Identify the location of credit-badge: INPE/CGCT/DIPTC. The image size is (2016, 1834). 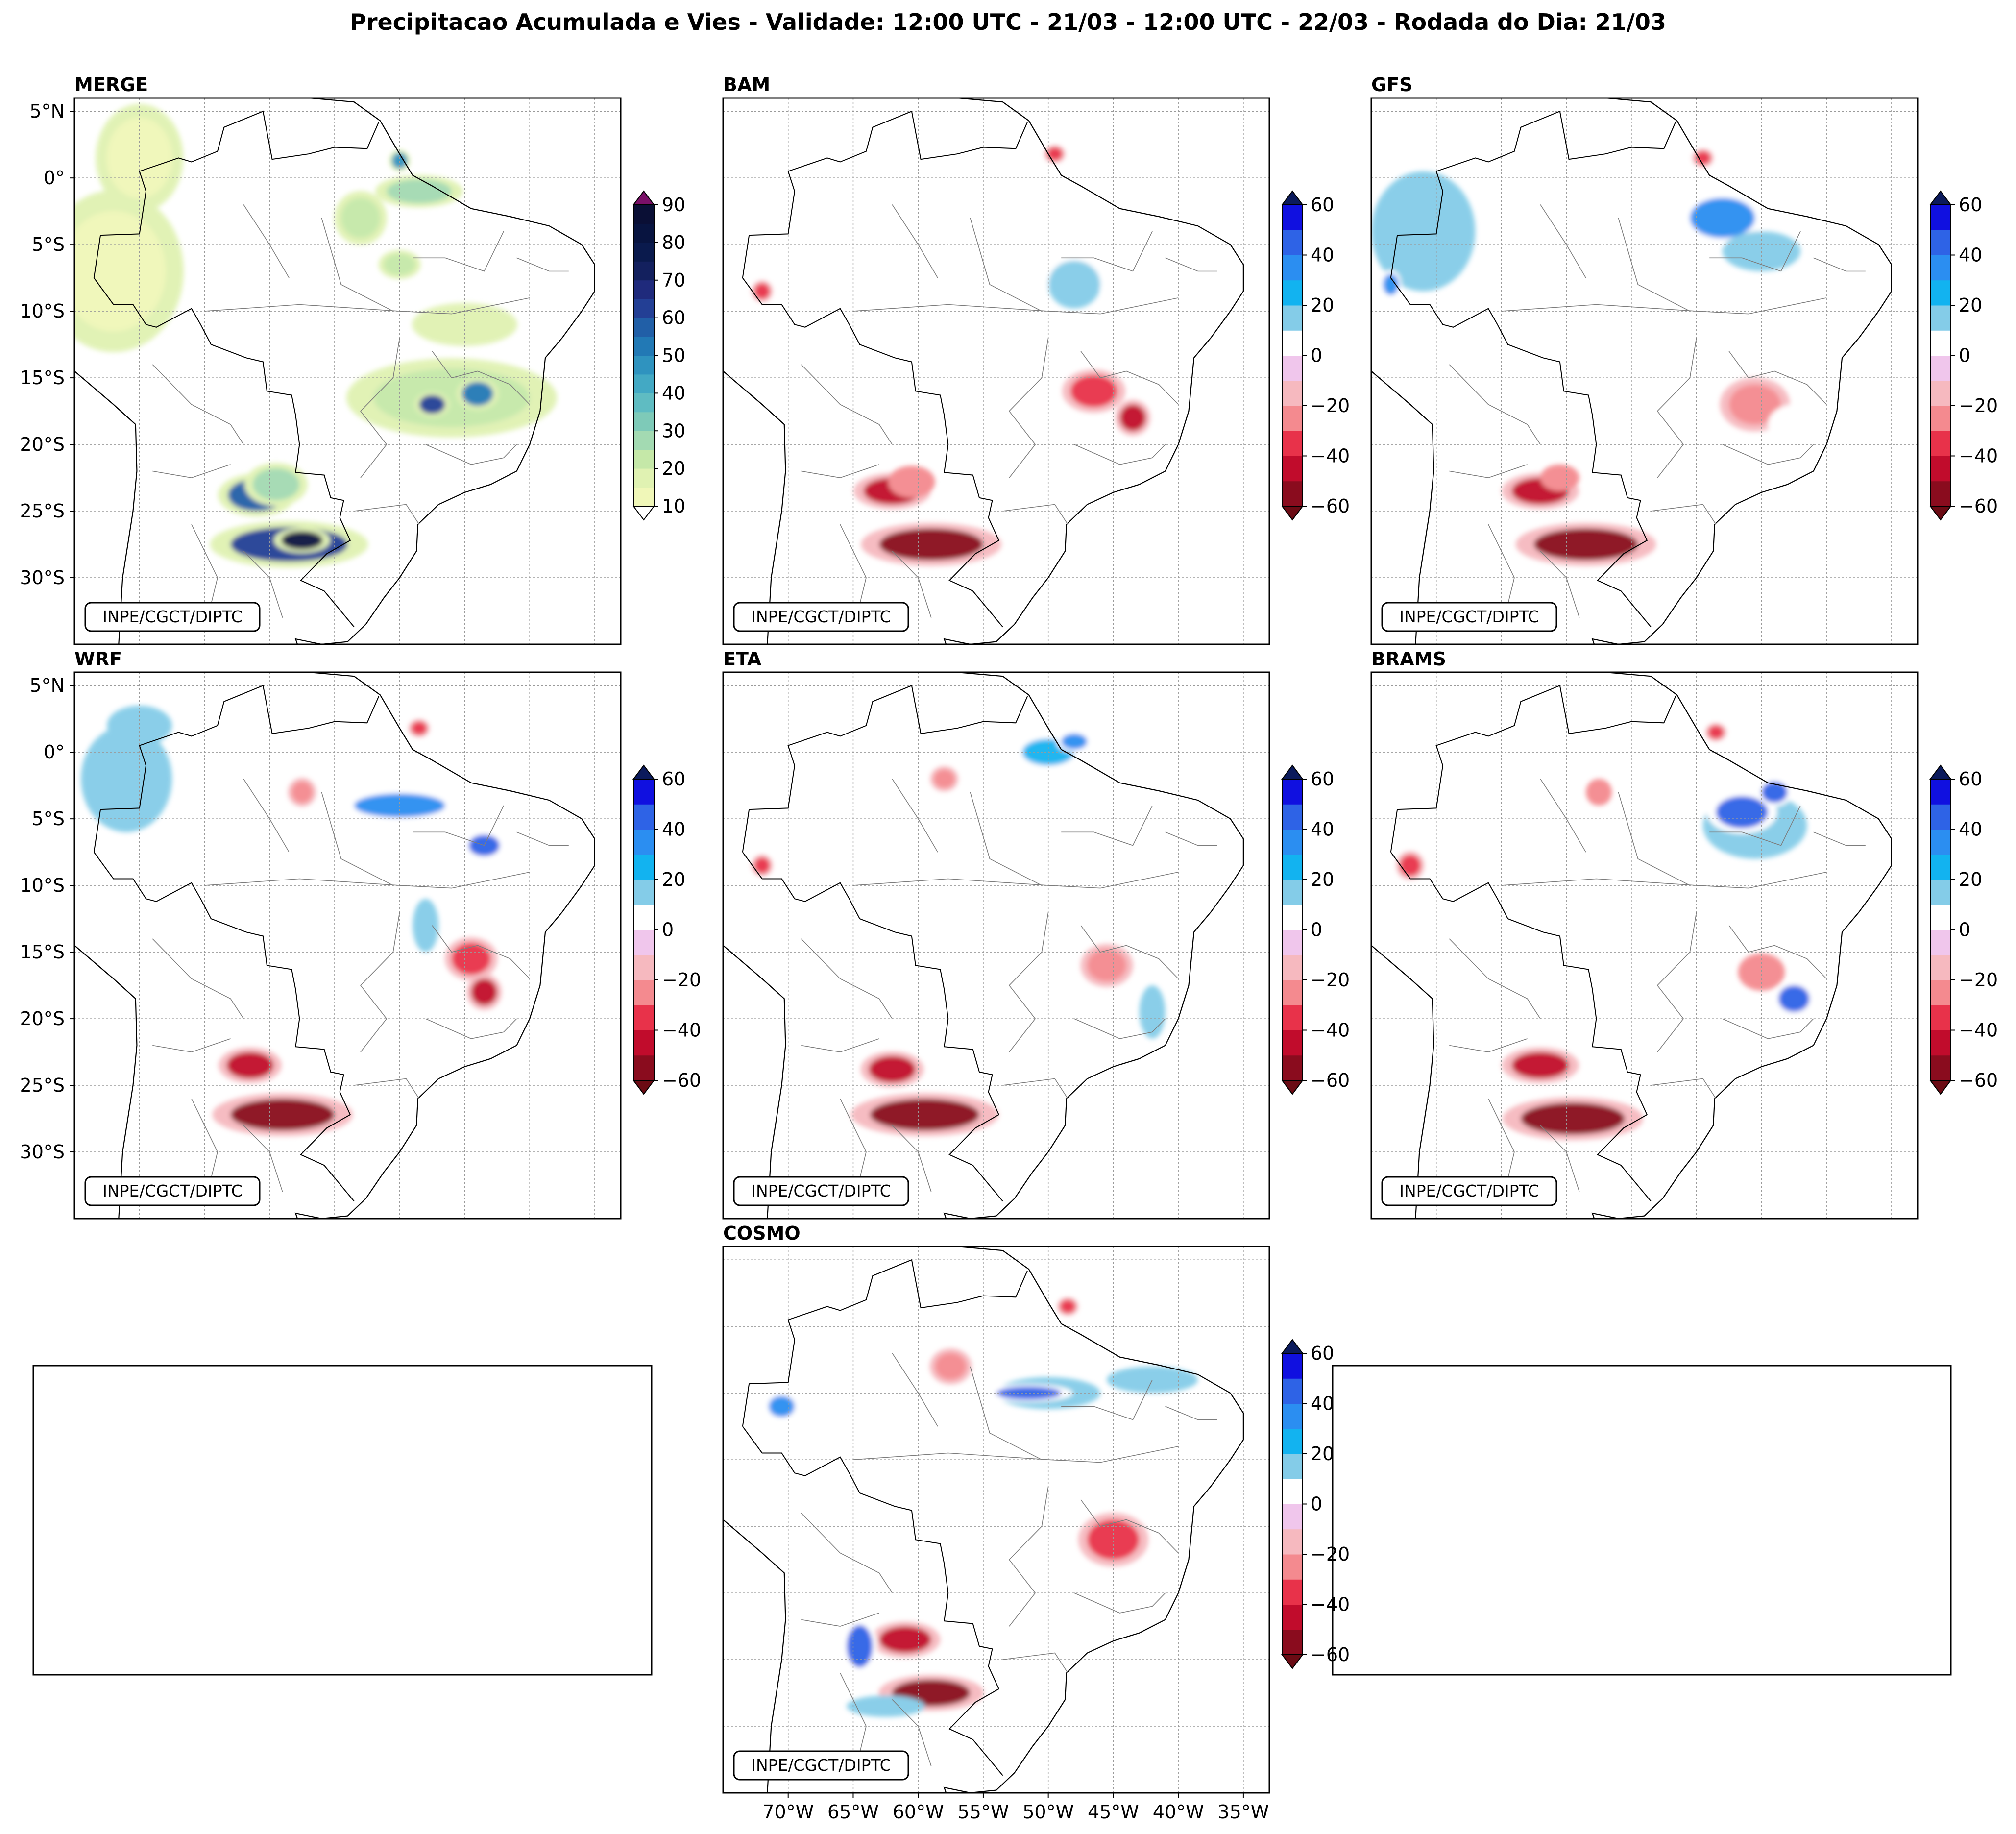
(172, 1191).